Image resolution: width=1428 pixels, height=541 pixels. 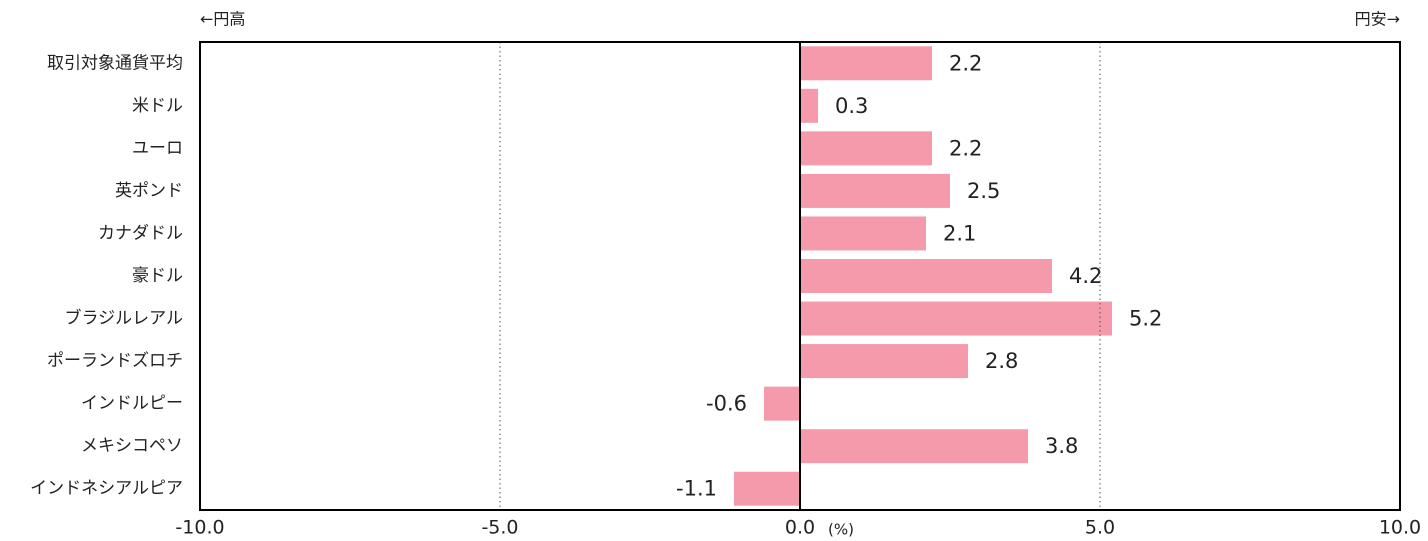 What do you see at coordinates (157, 106) in the screenshot?
I see `category-label: 米ドル` at bounding box center [157, 106].